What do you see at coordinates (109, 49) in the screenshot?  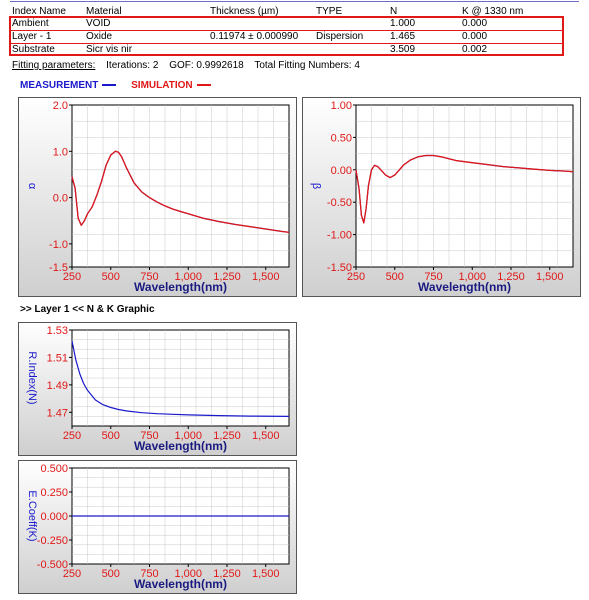 I see `row-material: Sicr vis nir` at bounding box center [109, 49].